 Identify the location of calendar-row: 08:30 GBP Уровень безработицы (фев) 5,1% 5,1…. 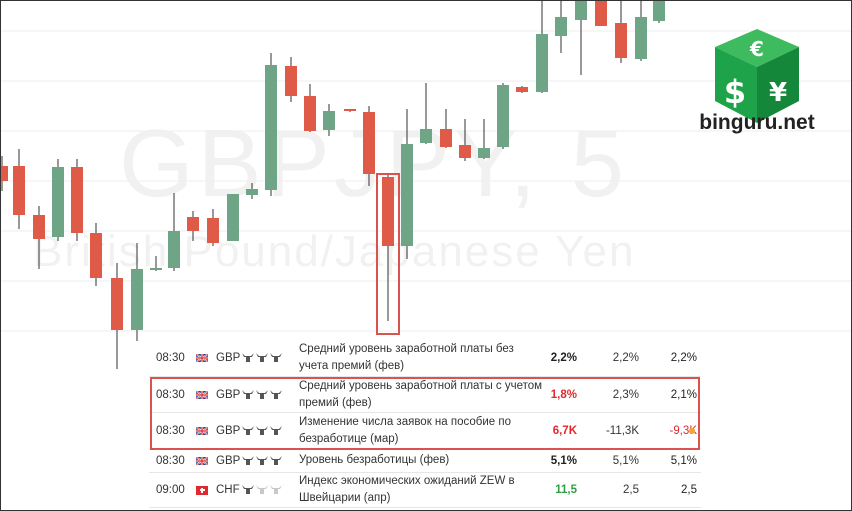
(425, 461).